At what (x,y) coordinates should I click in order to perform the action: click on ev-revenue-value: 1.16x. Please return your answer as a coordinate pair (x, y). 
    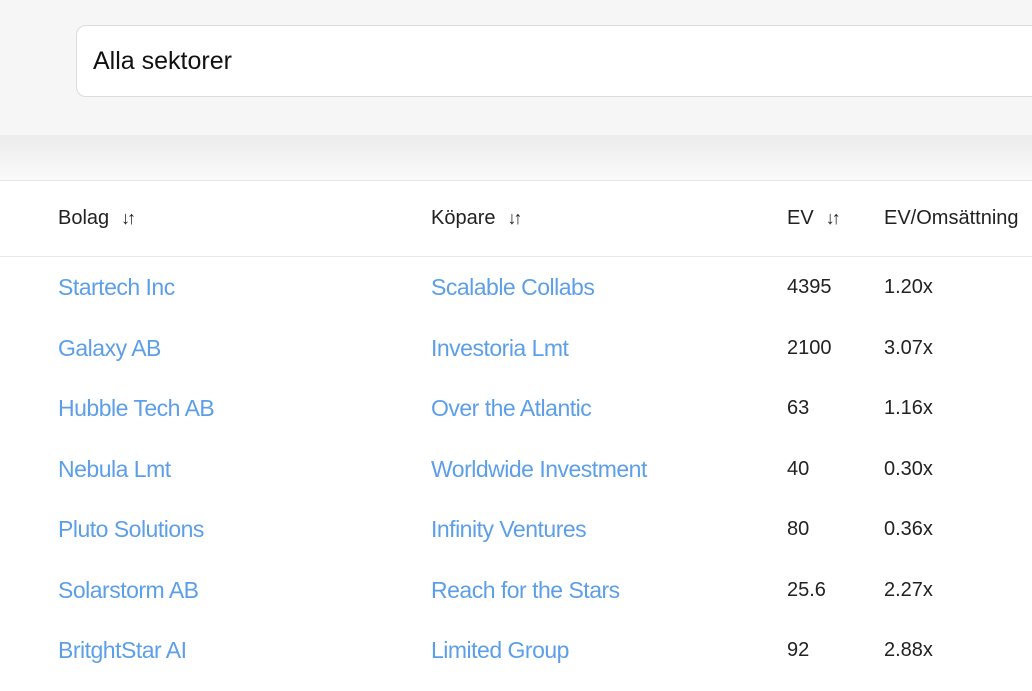
    Looking at the image, I should click on (908, 408).